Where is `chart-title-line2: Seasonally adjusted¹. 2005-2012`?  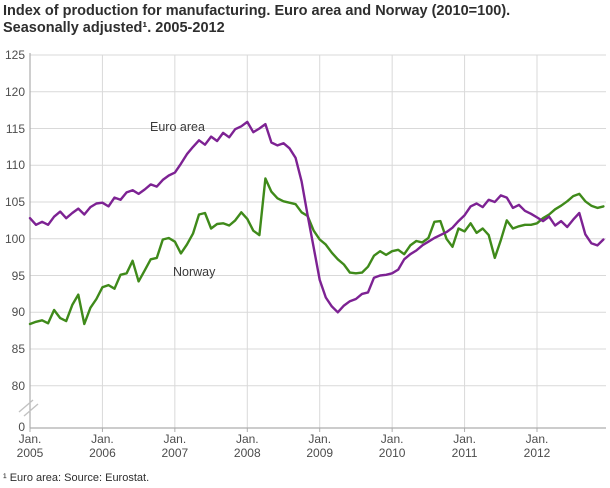 chart-title-line2: Seasonally adjusted¹. 2005-2012 is located at coordinates (114, 28).